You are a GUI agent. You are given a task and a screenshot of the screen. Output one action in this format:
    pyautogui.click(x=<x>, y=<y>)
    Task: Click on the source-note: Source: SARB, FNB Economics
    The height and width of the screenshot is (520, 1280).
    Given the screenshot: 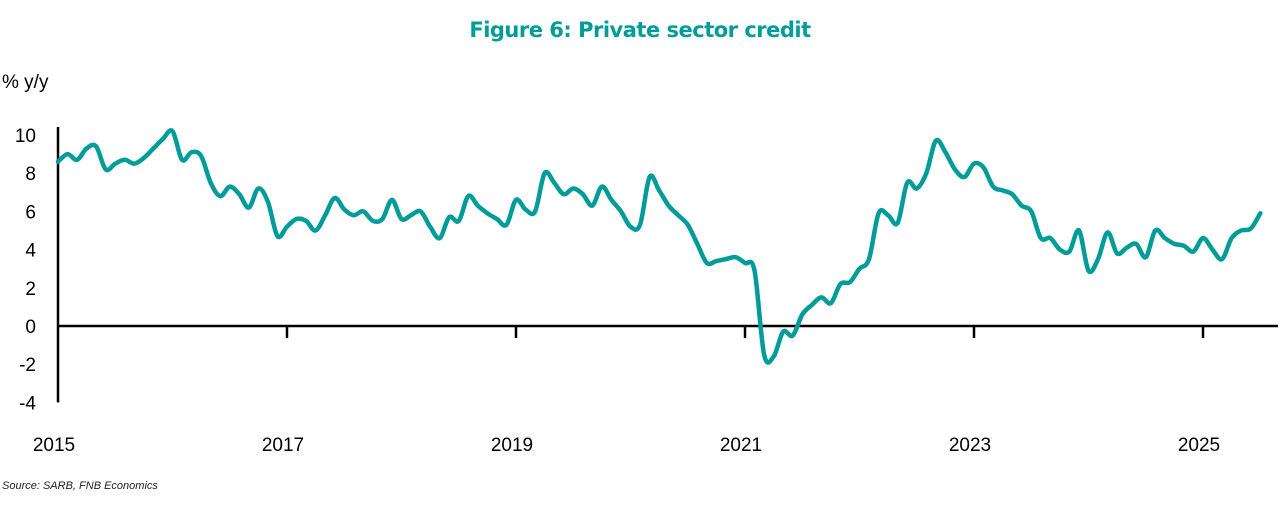 What is the action you would take?
    pyautogui.click(x=80, y=486)
    